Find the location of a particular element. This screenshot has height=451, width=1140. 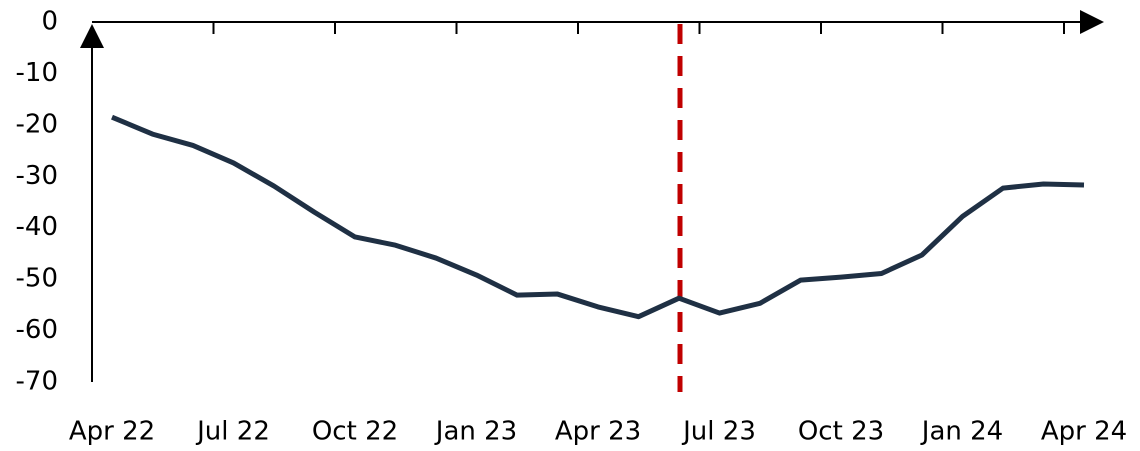

y-tick-label: -20 is located at coordinates (37, 124).